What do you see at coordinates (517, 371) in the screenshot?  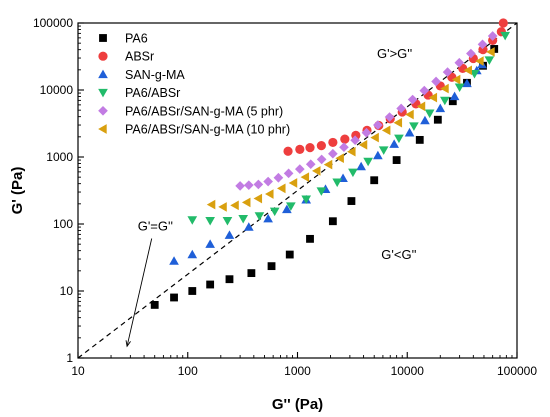 I see `x-tick-label: 100000` at bounding box center [517, 371].